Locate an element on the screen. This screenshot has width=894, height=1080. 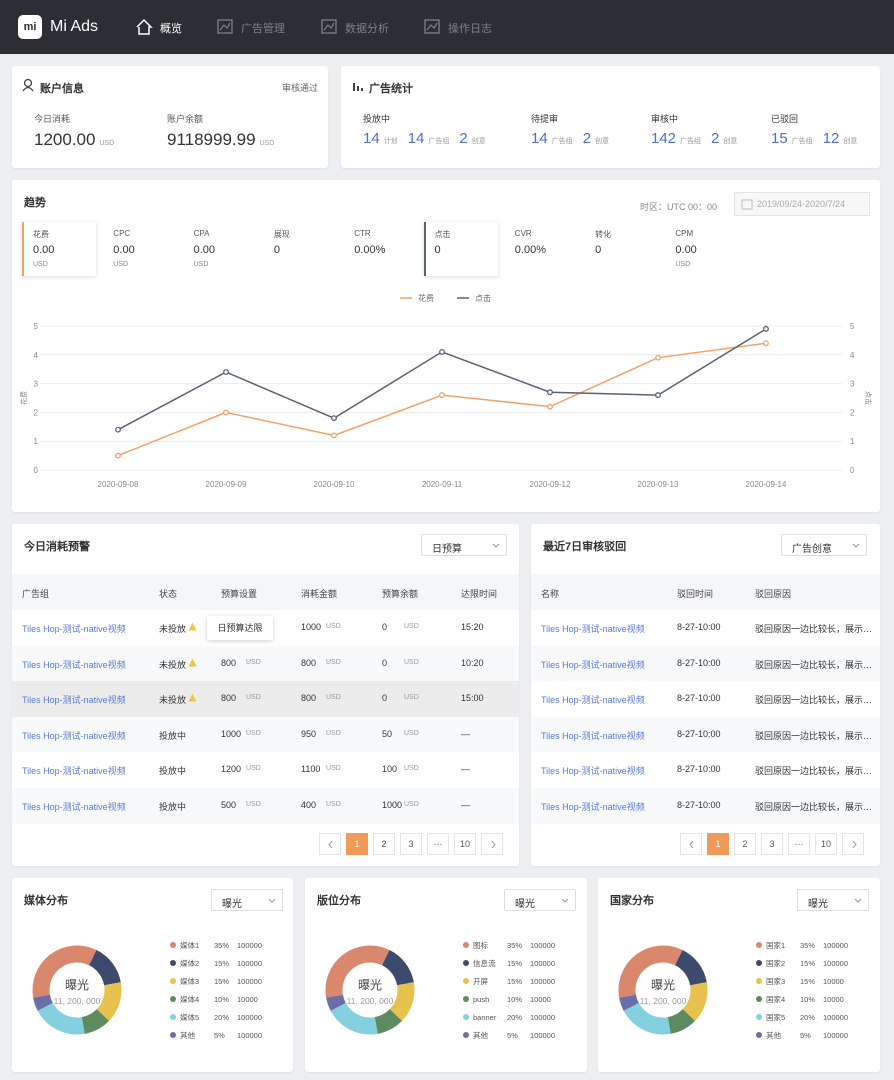
x-tick-label: 2020-09-11 is located at coordinates (442, 484).